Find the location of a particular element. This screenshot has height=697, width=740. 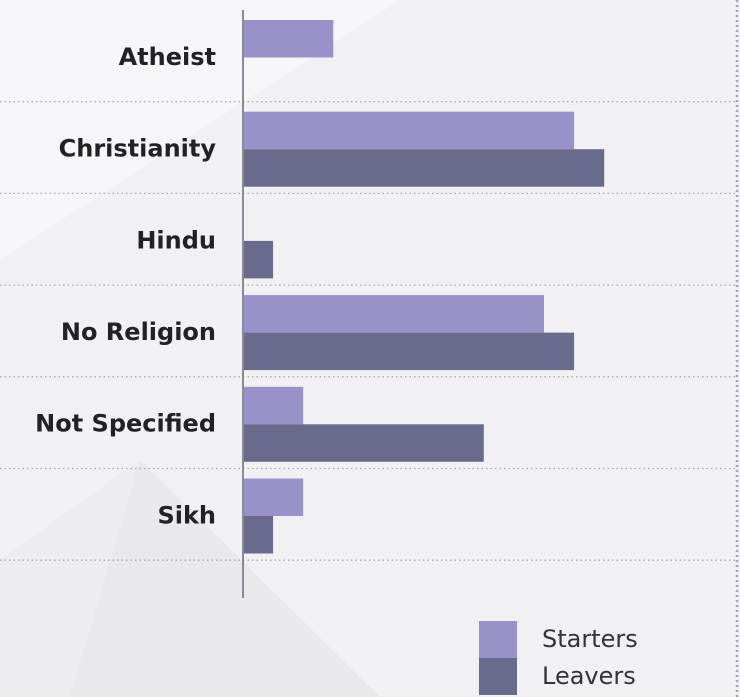

legend-swatch-leavers is located at coordinates (498, 676).